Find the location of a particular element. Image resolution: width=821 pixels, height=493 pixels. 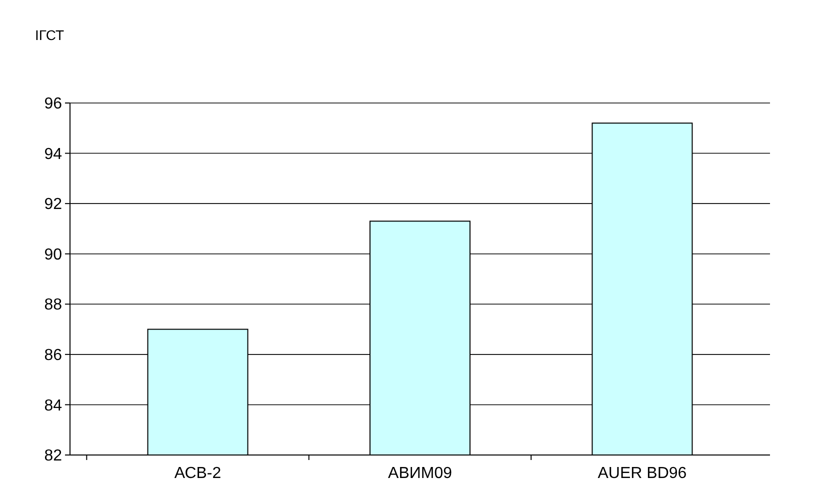

y-tick-label: 94 is located at coordinates (53, 154).